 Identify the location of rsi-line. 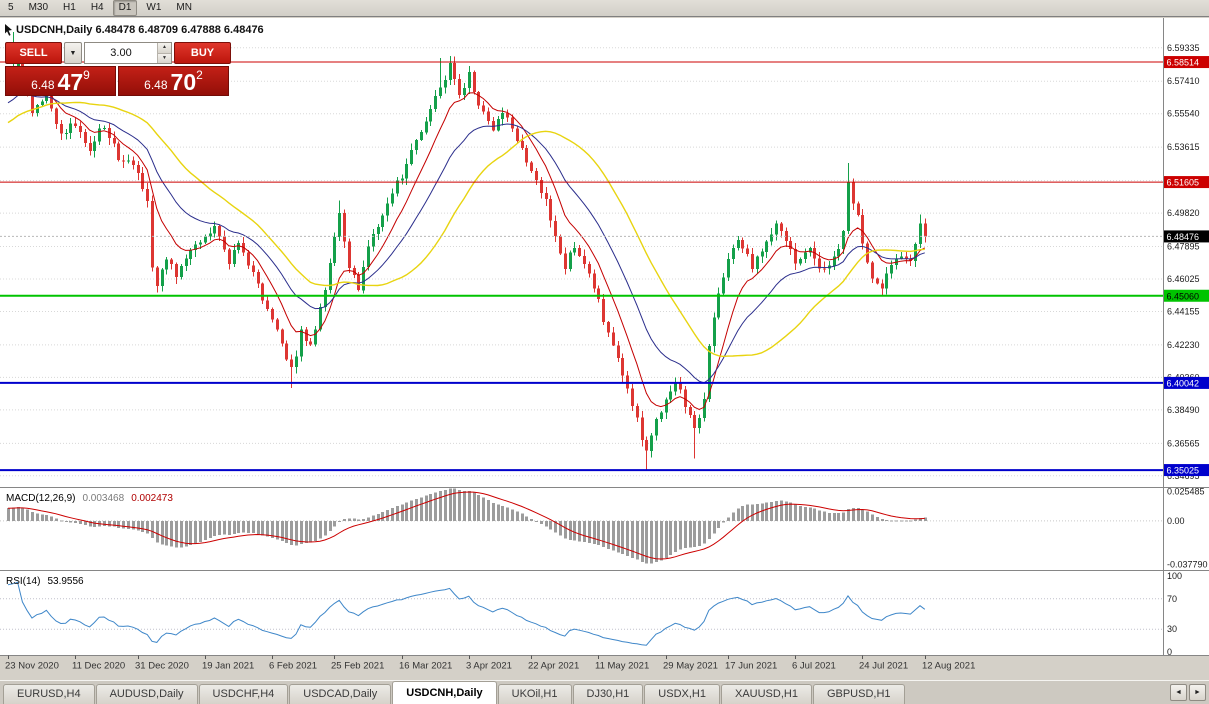
(466, 613).